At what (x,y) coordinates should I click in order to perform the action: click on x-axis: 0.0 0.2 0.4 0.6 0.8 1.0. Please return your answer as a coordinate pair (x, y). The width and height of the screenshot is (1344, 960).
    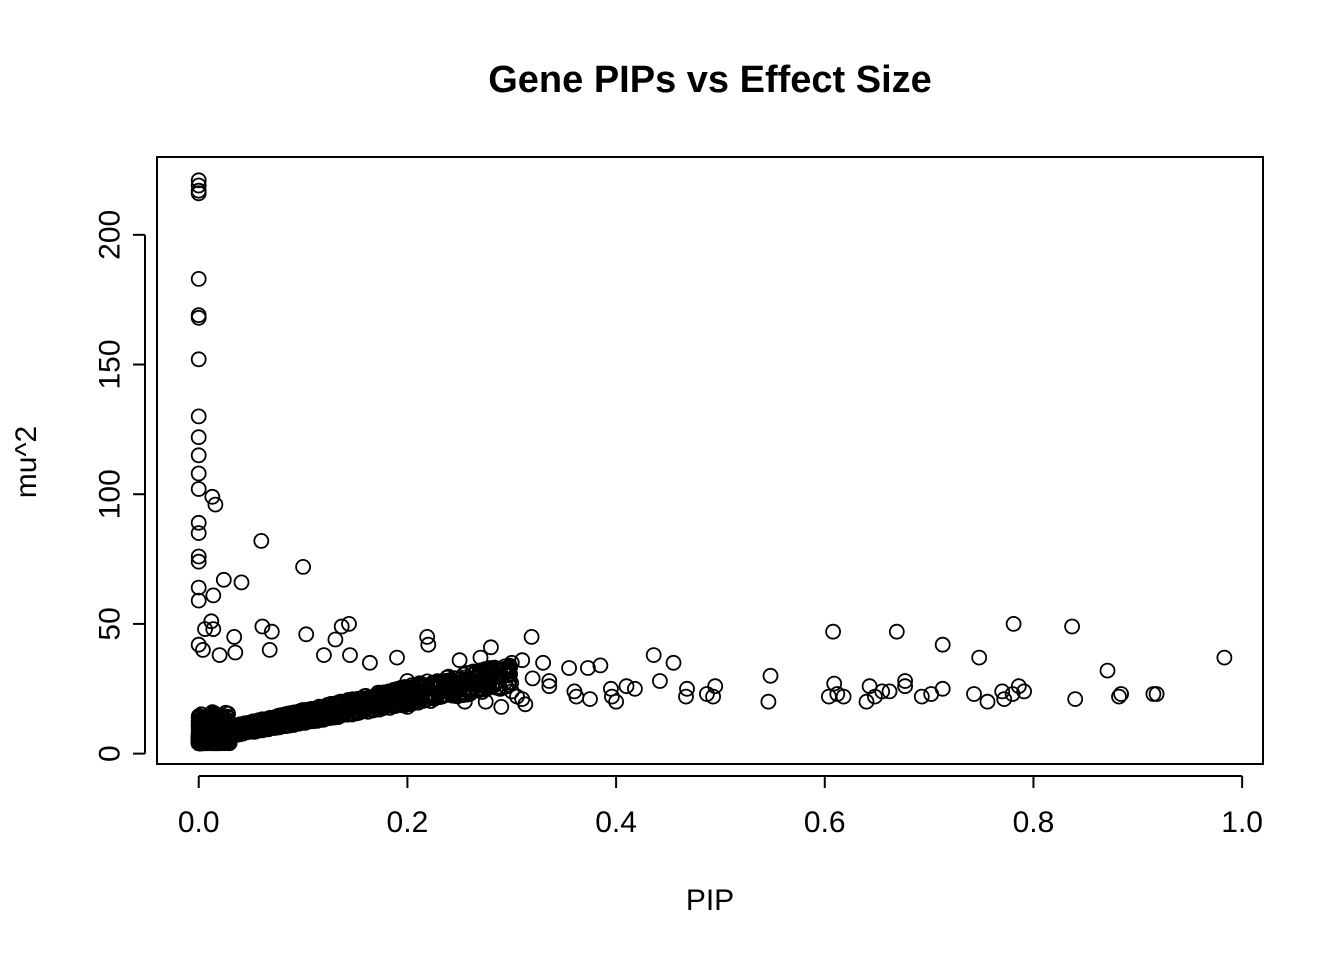
    Looking at the image, I should click on (720, 807).